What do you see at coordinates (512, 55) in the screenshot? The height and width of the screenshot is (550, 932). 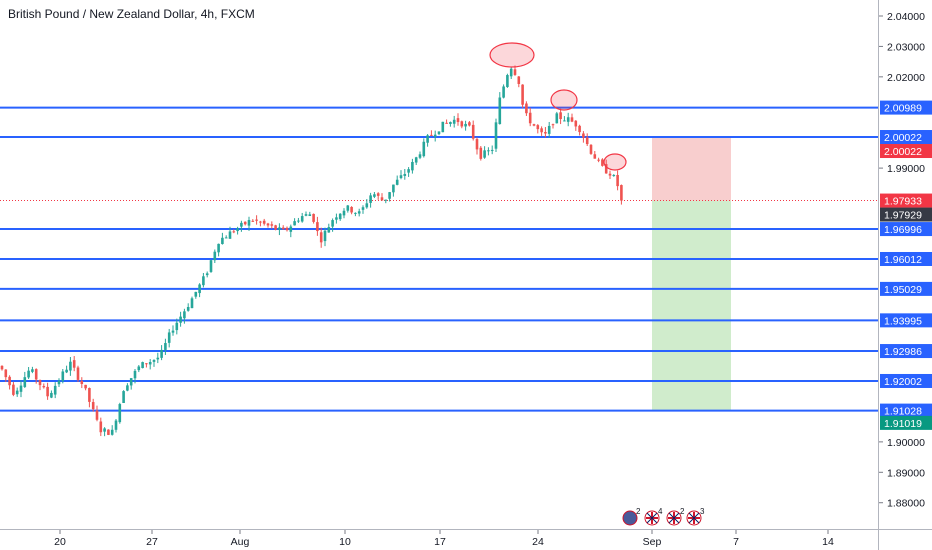 I see `top-circle` at bounding box center [512, 55].